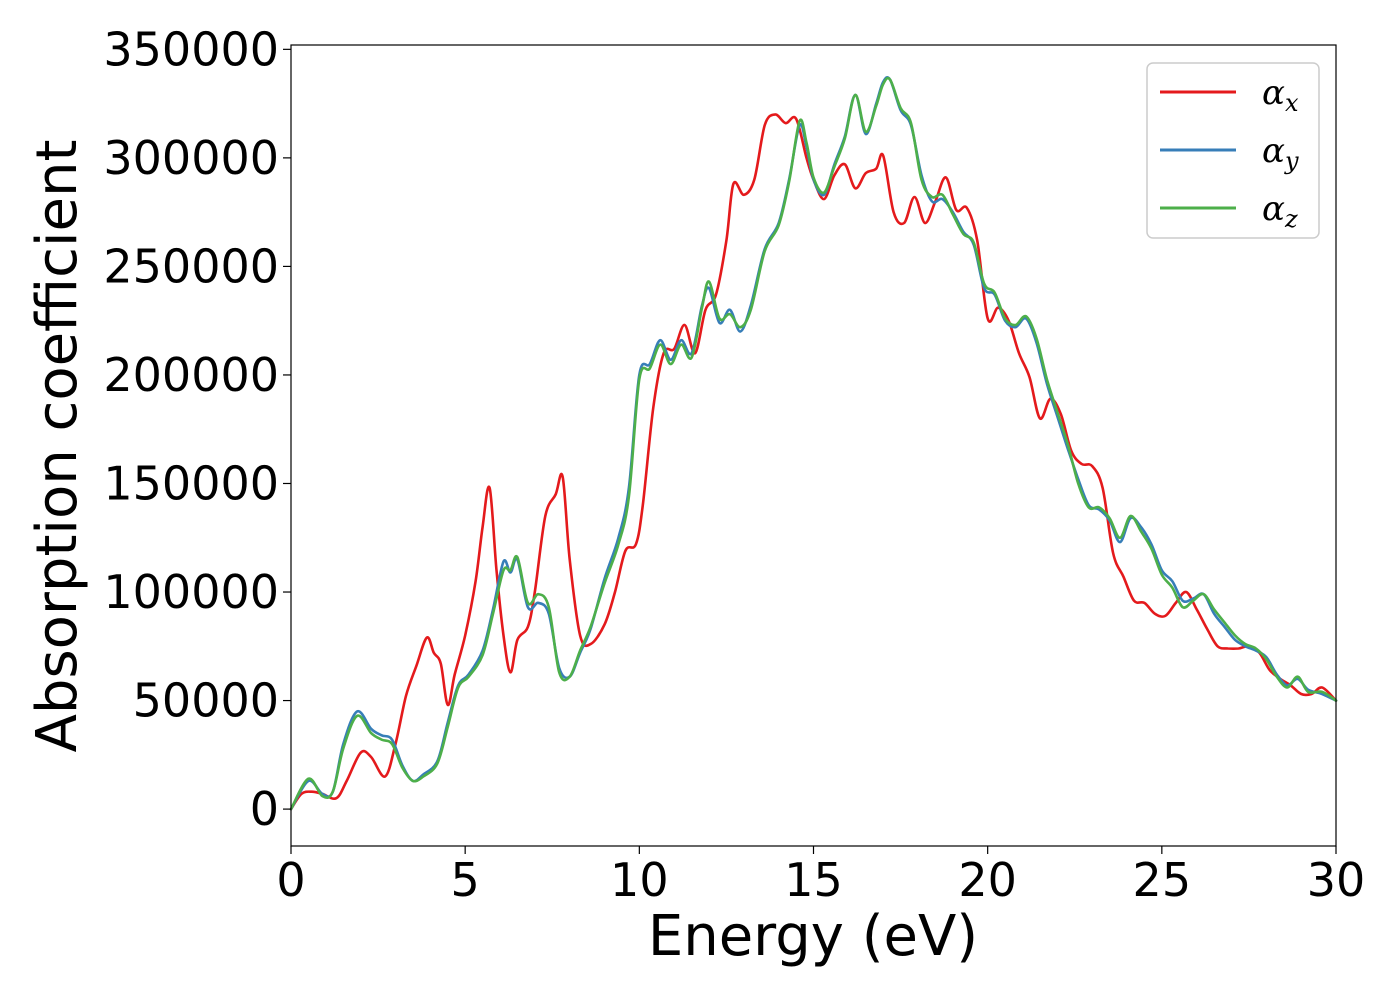 This screenshot has height=1000, width=1400. I want to click on x-tick-label: 5, so click(465, 880).